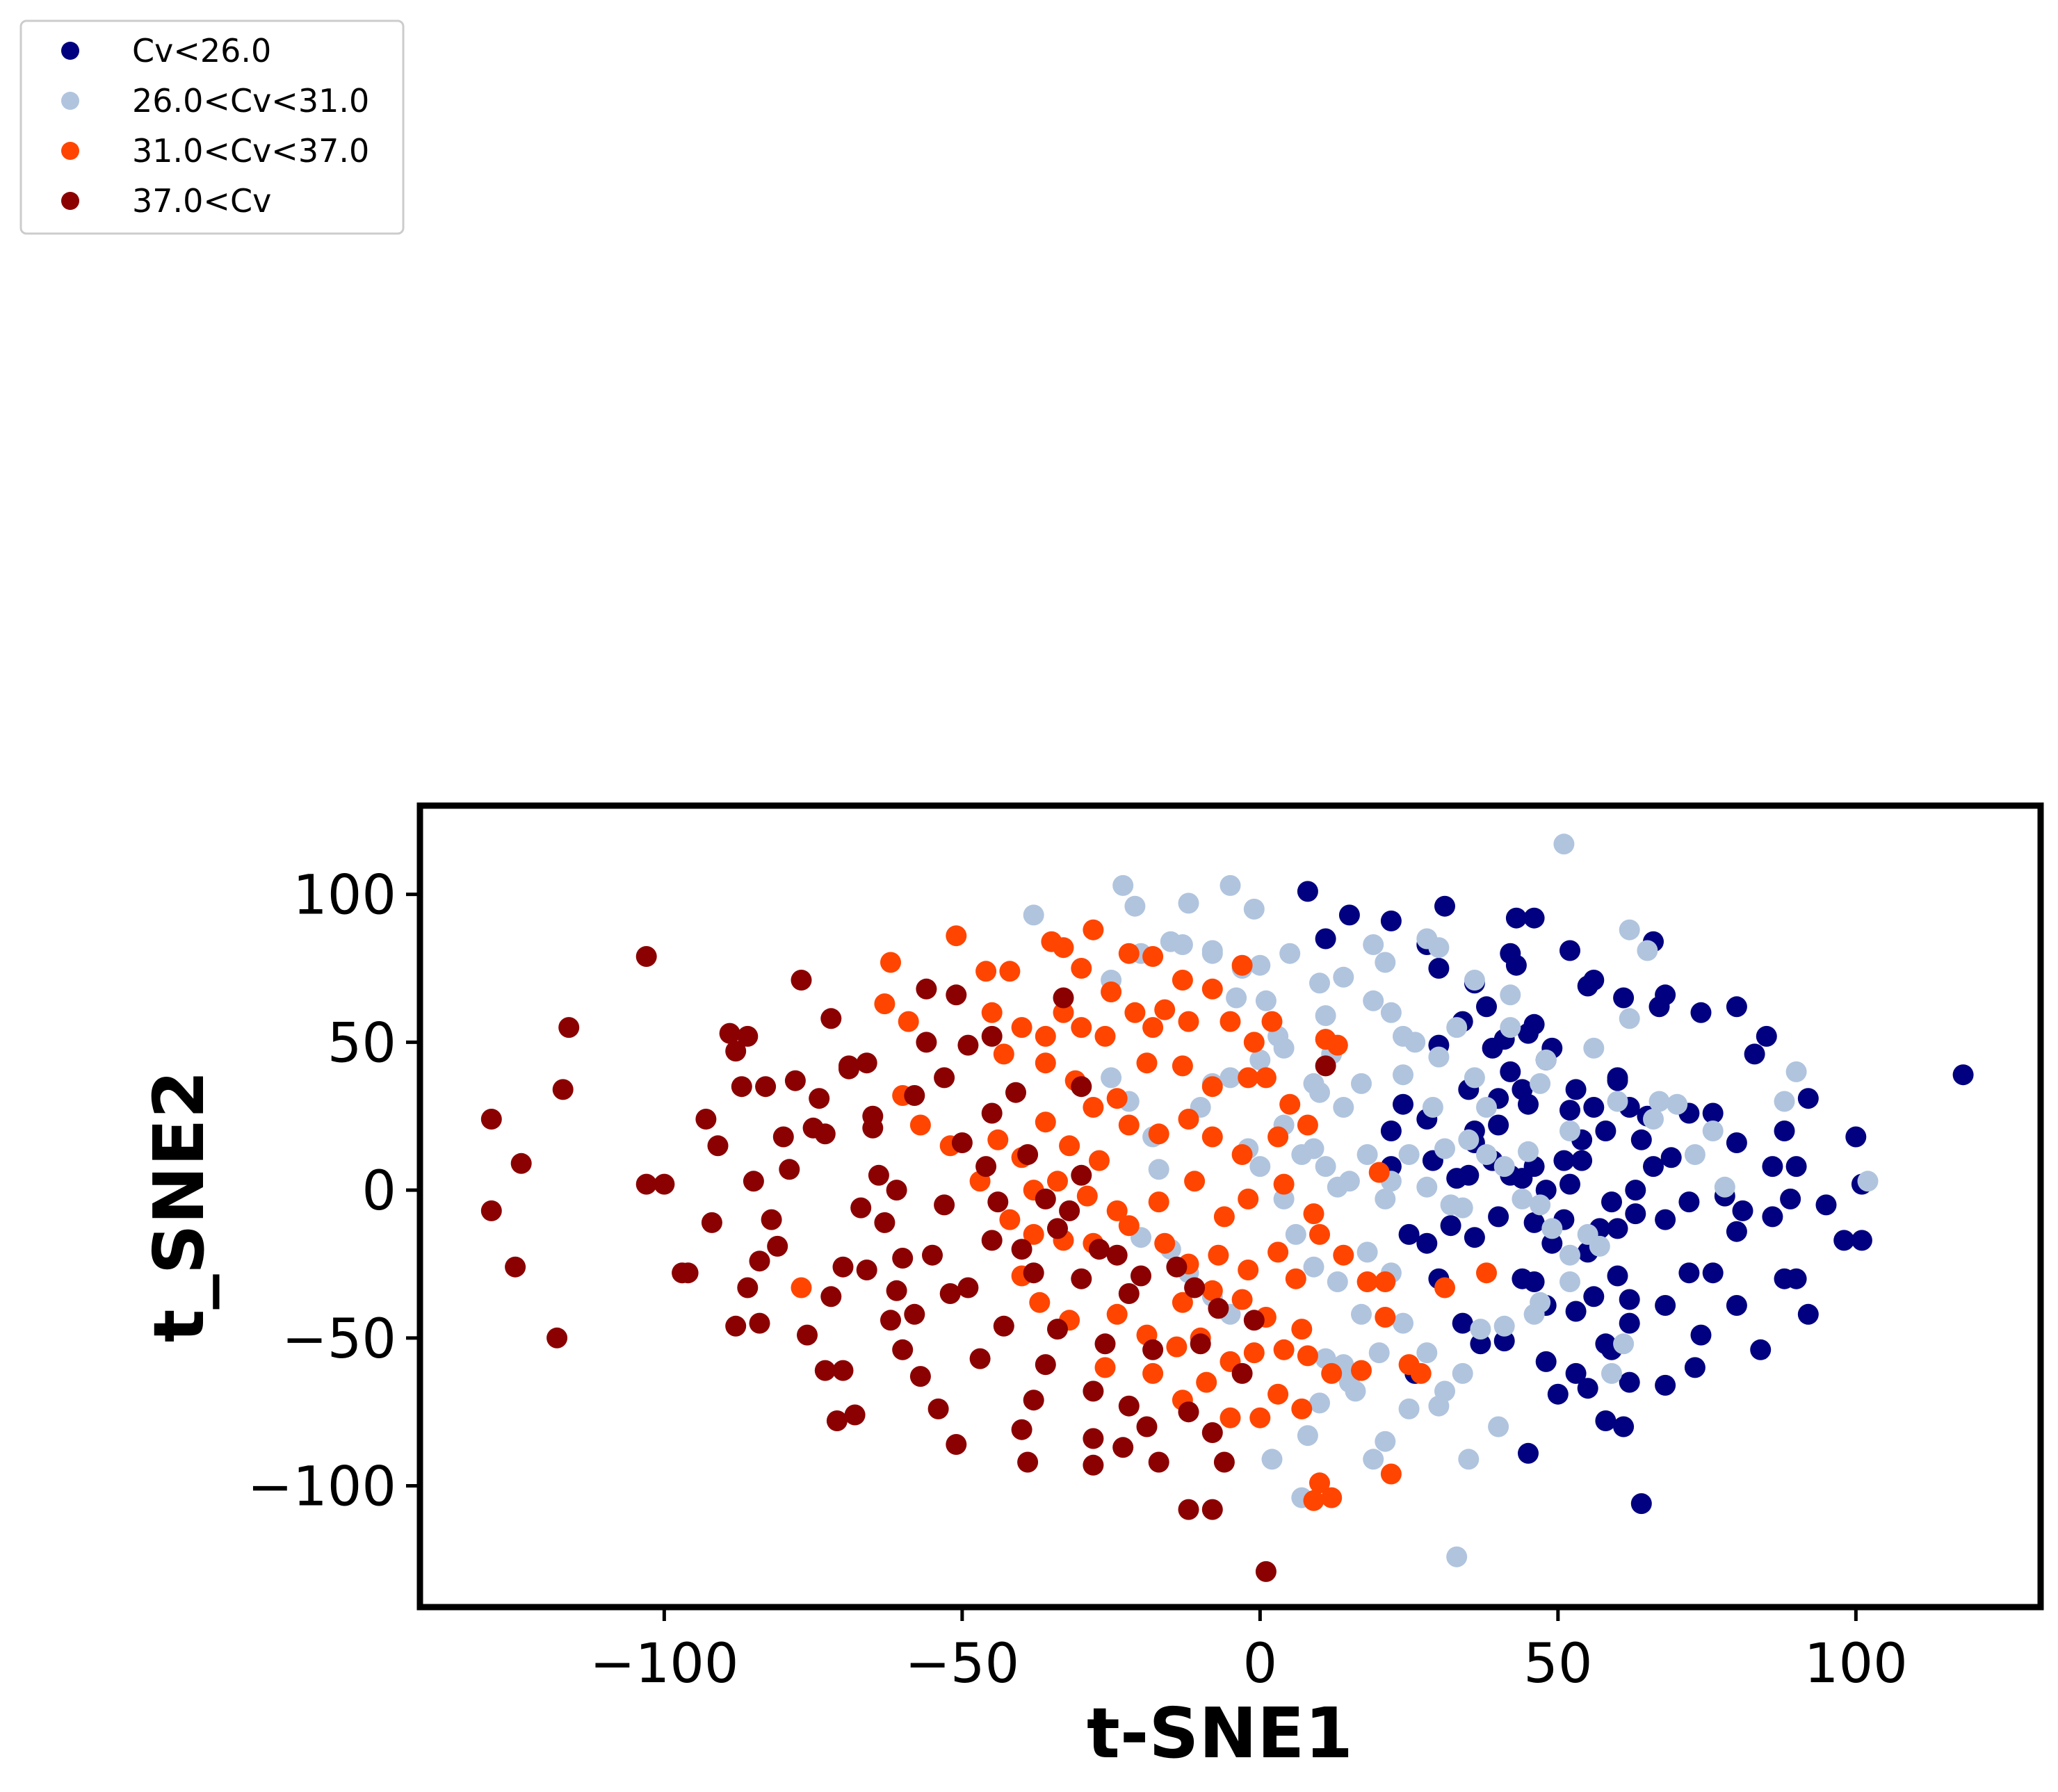 This screenshot has width=2058, height=1792. What do you see at coordinates (1557, 1664) in the screenshot?
I see `x-tick-label: 50` at bounding box center [1557, 1664].